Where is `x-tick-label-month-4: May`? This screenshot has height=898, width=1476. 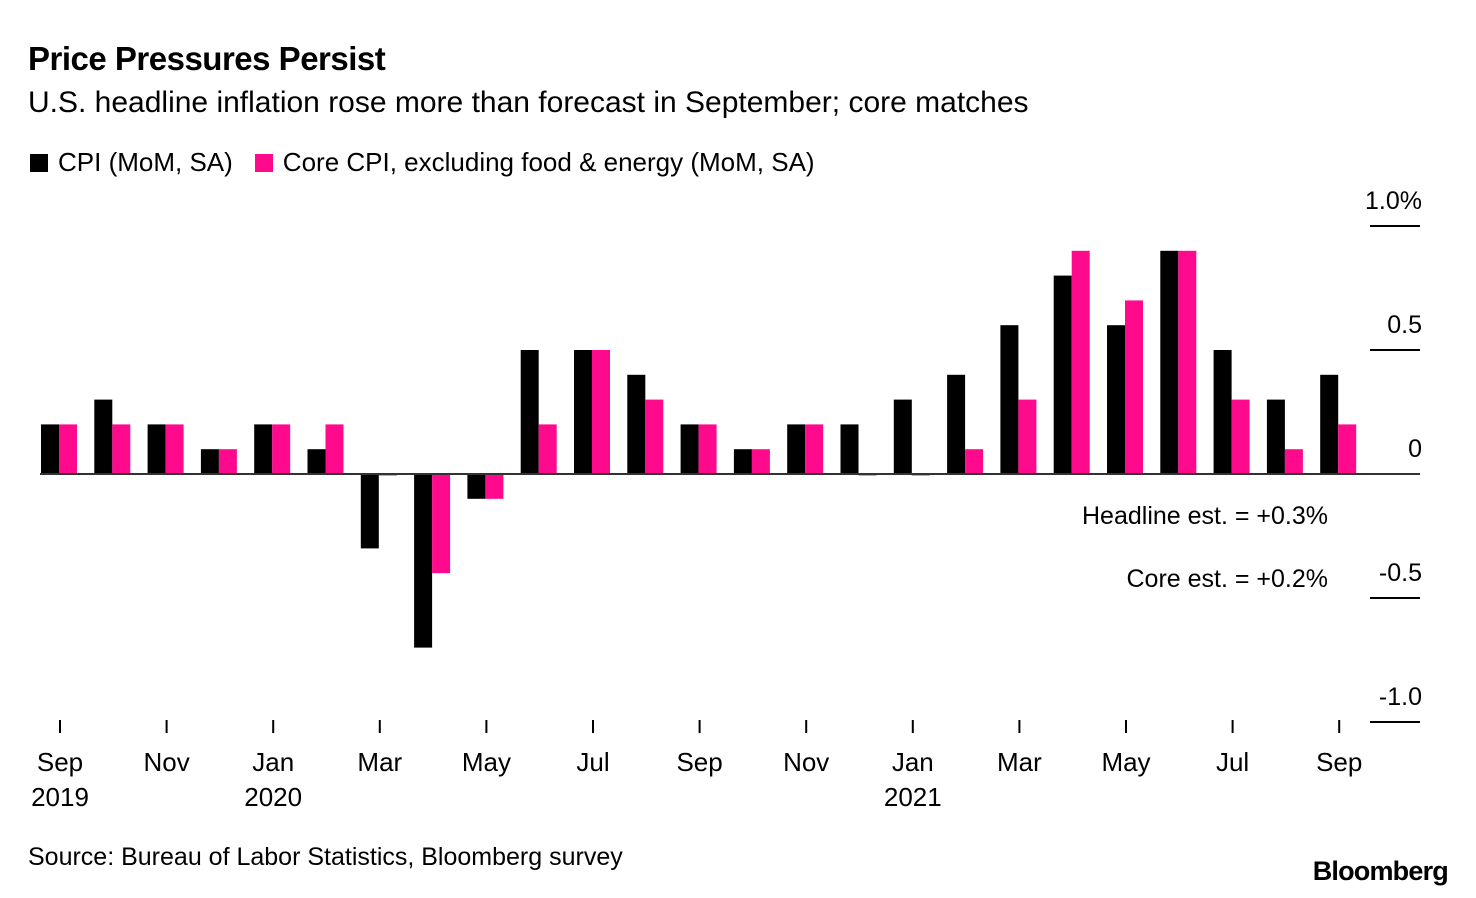 x-tick-label-month-4: May is located at coordinates (486, 762).